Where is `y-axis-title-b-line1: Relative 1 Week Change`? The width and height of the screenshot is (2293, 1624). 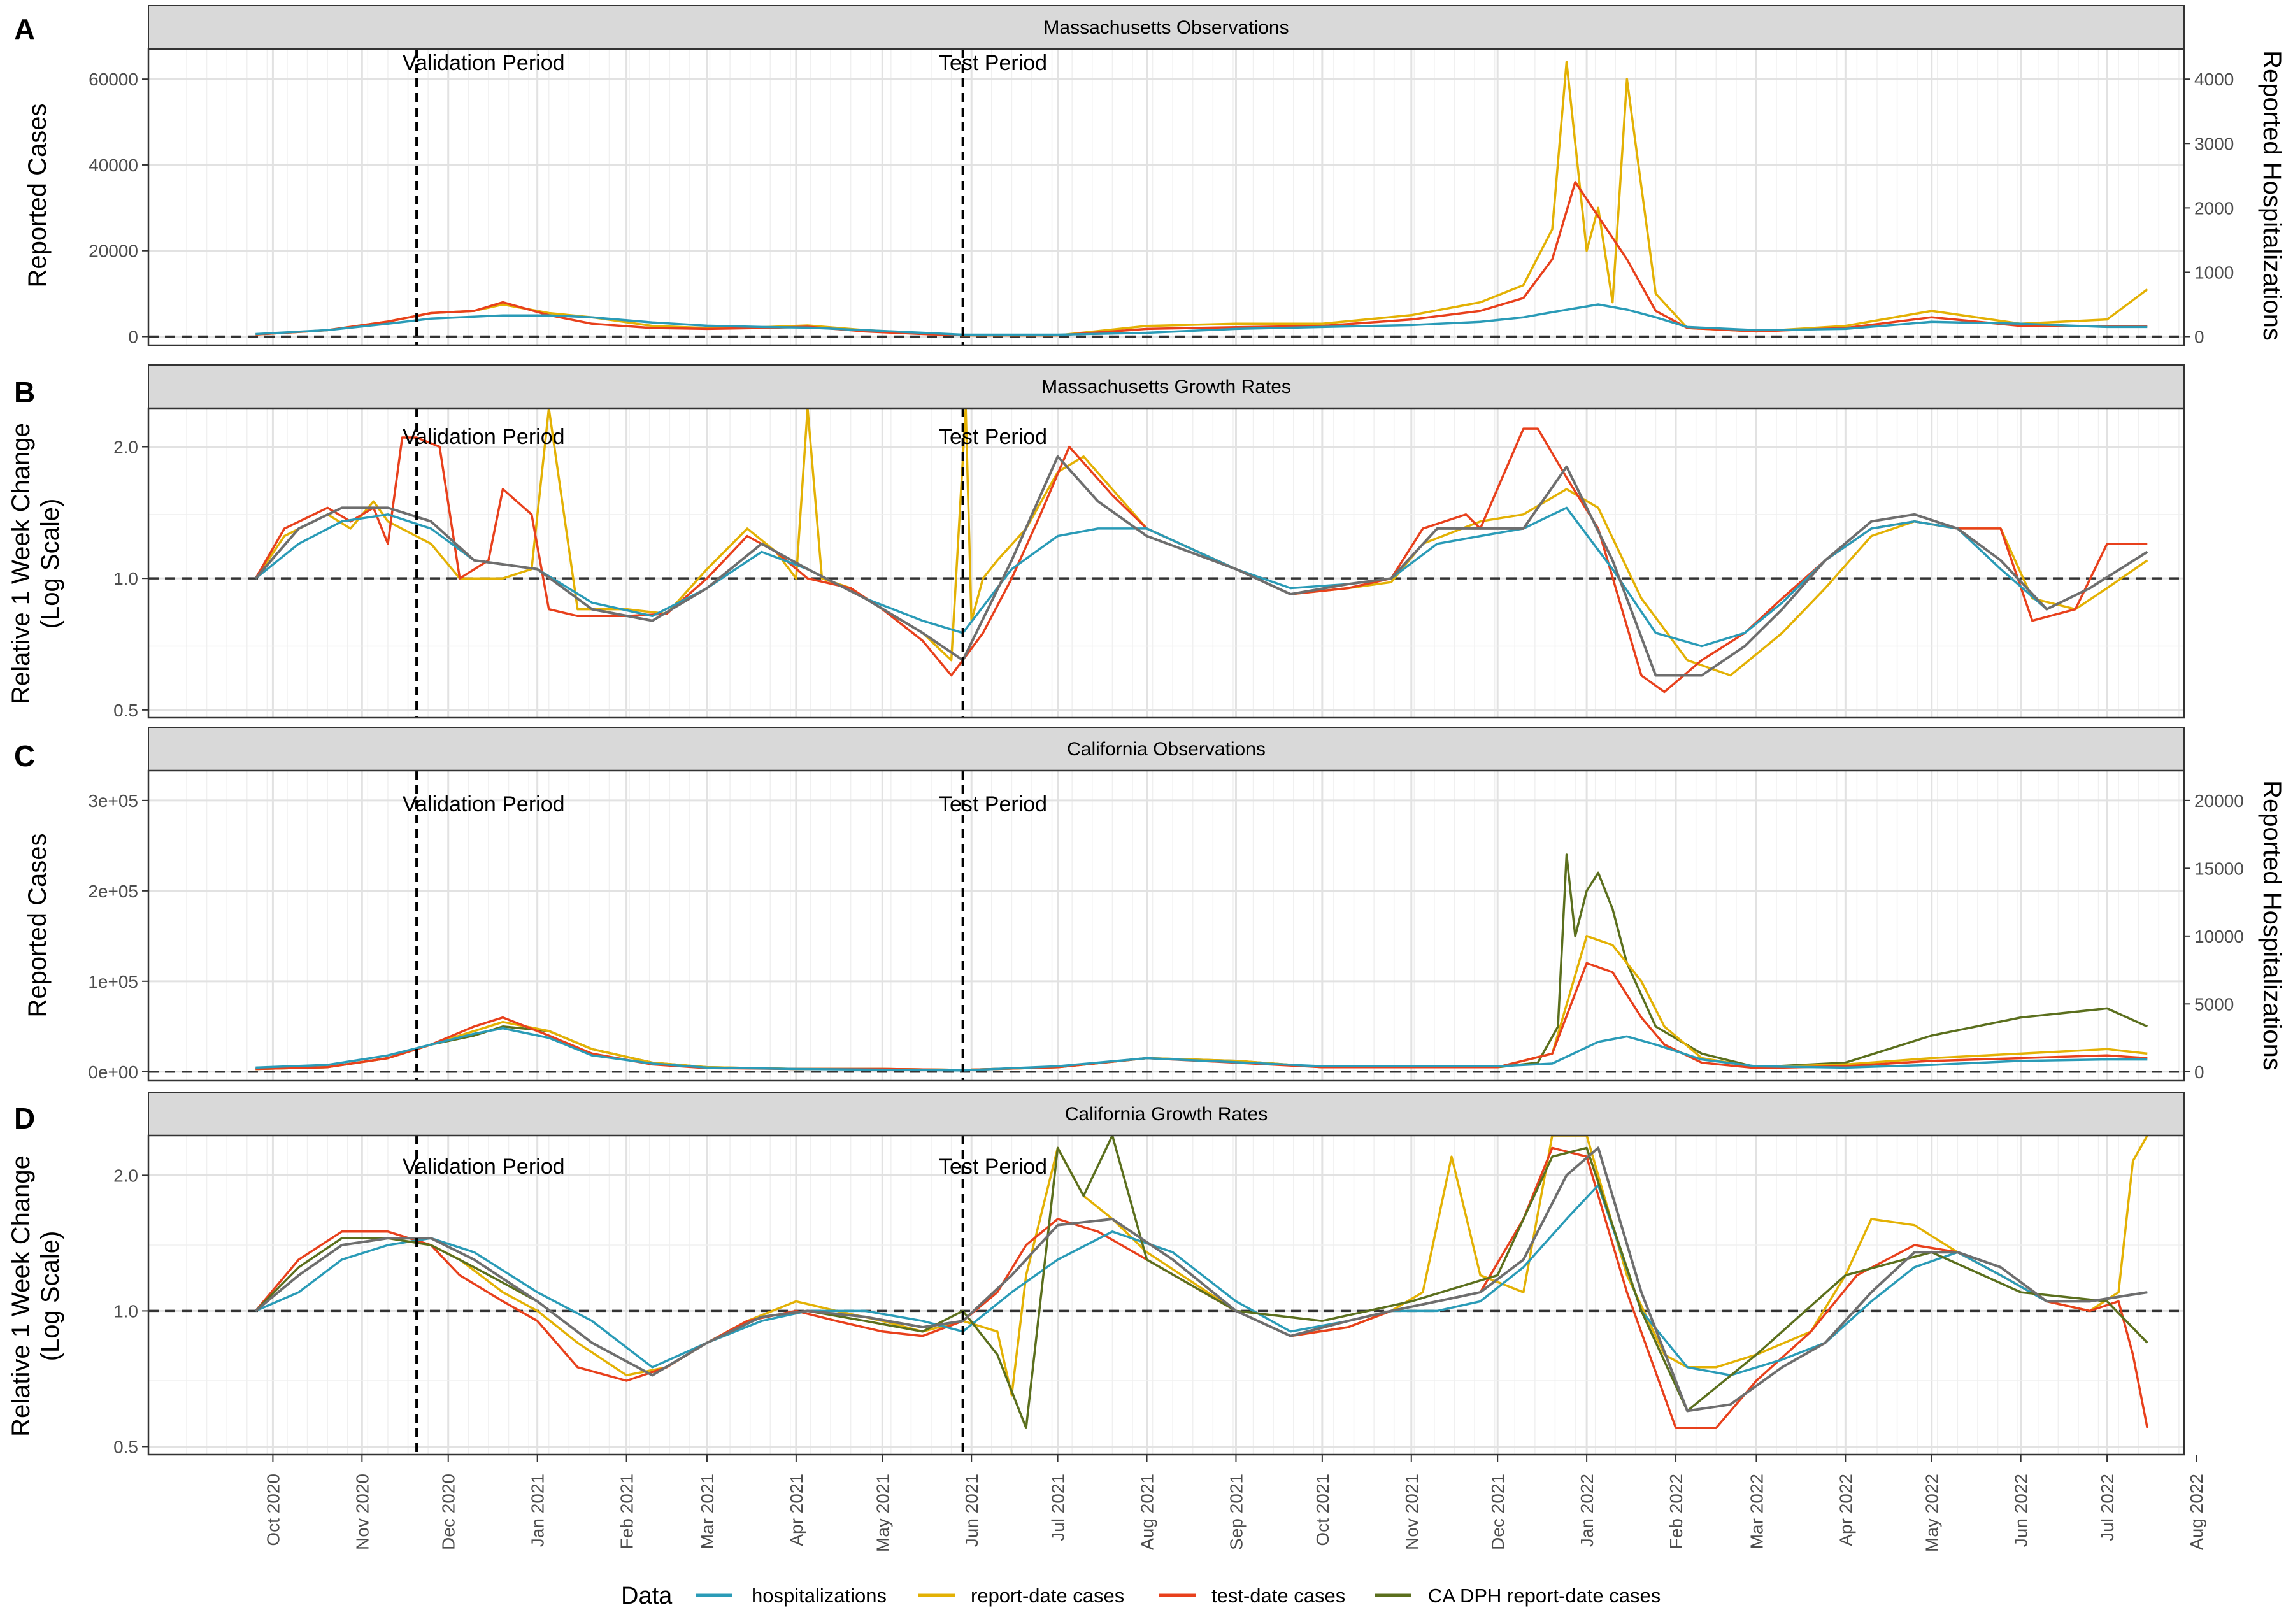
y-axis-title-b-line1: Relative 1 Week Change is located at coordinates (21, 563).